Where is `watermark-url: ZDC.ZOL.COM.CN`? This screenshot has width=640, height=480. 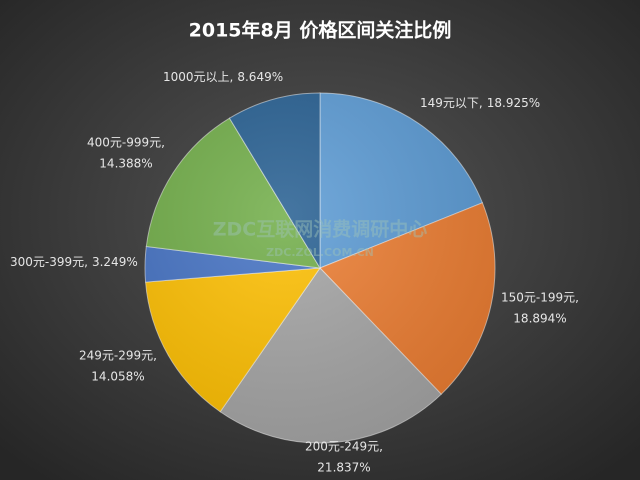
watermark-url: ZDC.ZOL.COM.CN is located at coordinates (320, 252).